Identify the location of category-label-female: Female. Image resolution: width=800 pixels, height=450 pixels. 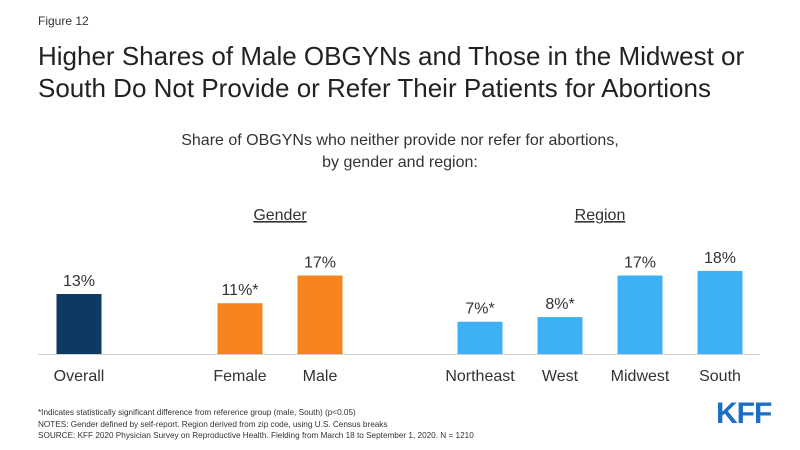
(239, 376).